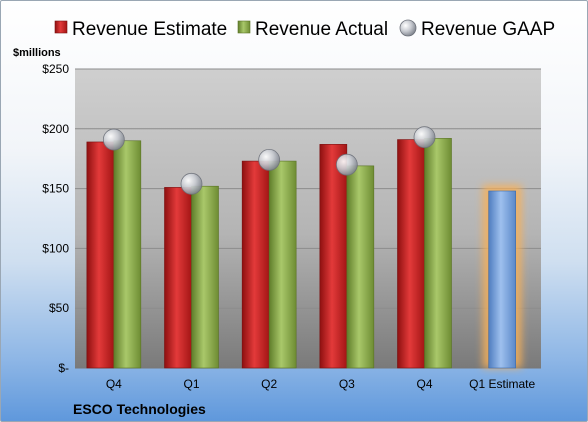 The width and height of the screenshot is (588, 422). I want to click on bar-q1-estimate, so click(502, 279).